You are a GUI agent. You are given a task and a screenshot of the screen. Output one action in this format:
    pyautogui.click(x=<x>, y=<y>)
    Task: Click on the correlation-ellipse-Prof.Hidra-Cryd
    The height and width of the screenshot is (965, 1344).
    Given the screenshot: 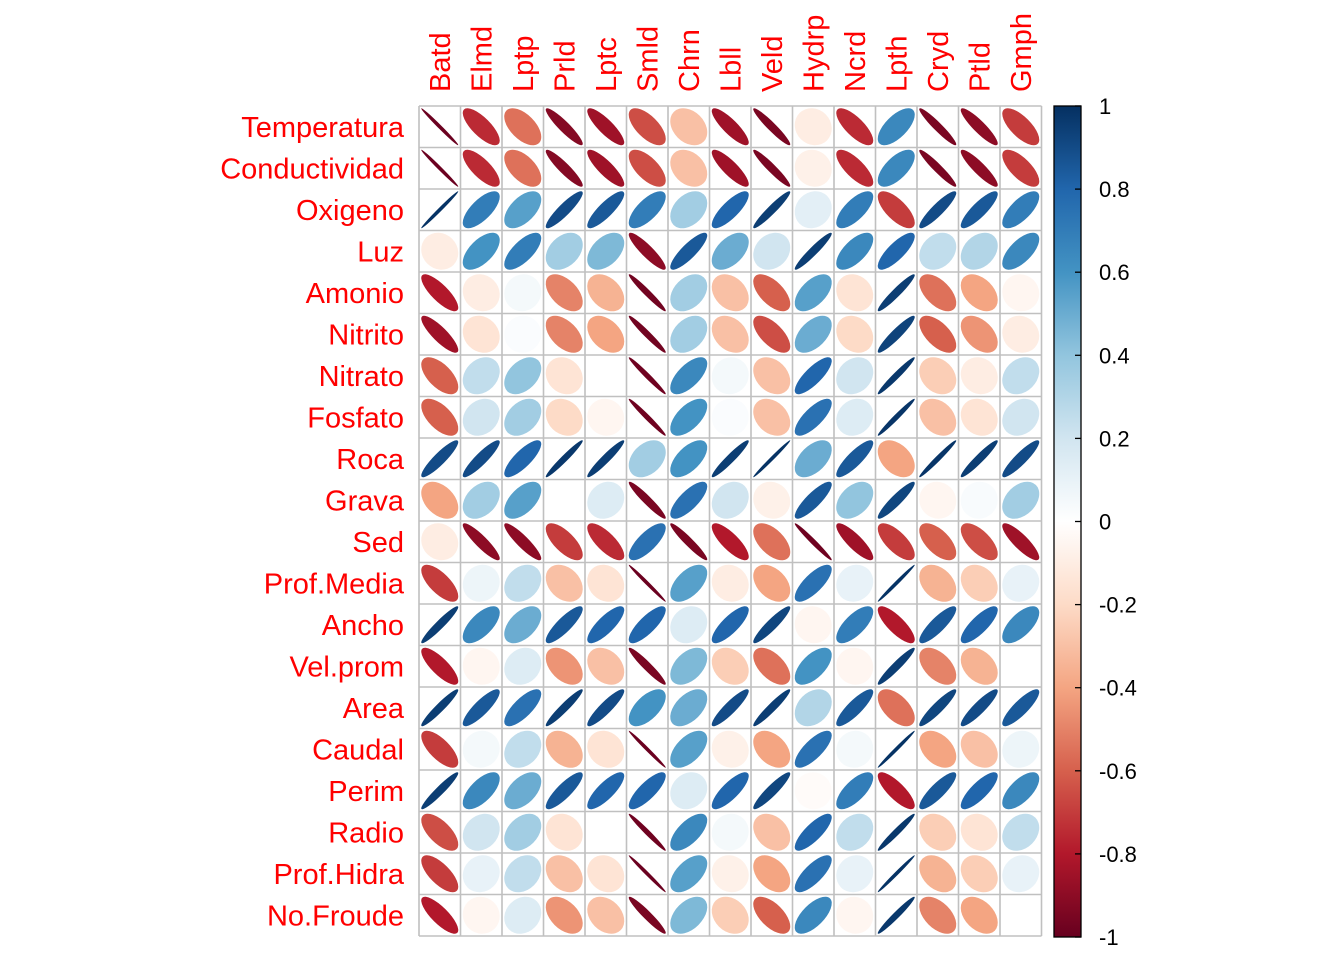 What is the action you would take?
    pyautogui.click(x=938, y=874)
    